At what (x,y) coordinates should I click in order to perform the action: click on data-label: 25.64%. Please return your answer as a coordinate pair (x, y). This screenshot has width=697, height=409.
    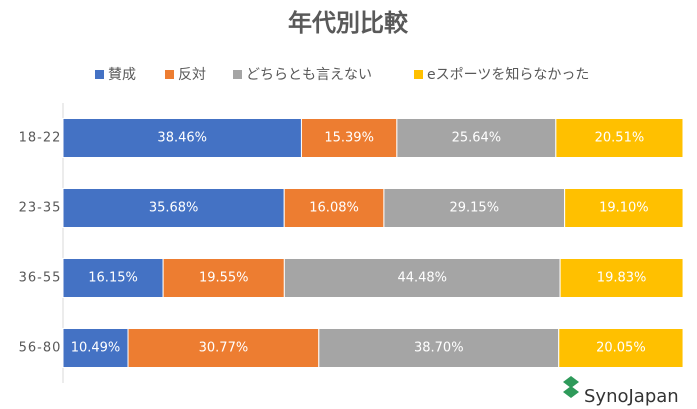
    Looking at the image, I should click on (477, 138).